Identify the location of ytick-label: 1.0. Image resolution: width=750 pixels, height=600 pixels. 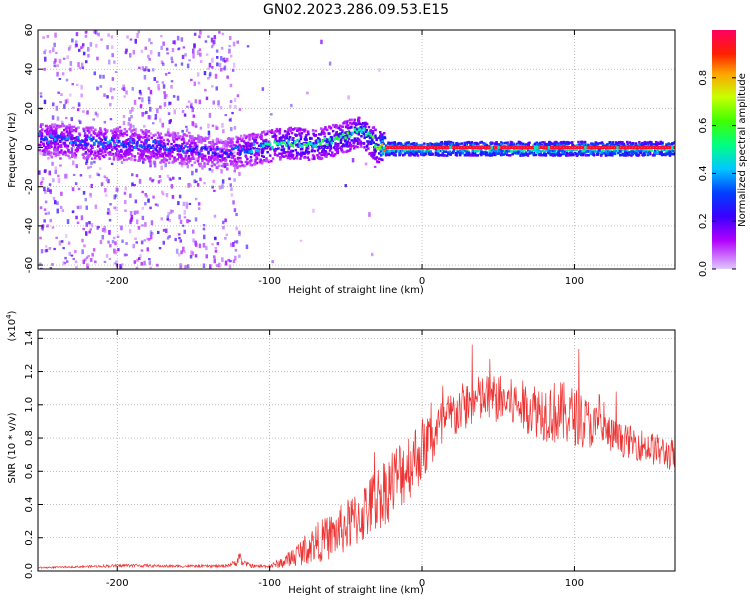
(29, 405).